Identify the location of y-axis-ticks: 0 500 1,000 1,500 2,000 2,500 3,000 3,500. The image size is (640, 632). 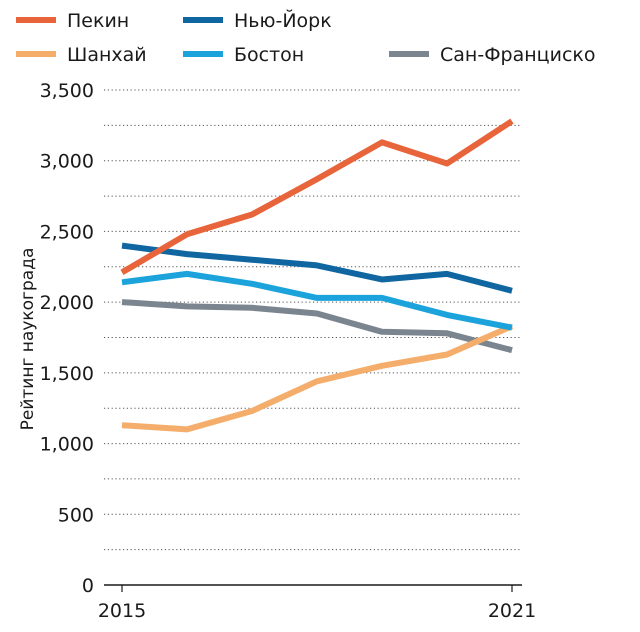
(67, 338).